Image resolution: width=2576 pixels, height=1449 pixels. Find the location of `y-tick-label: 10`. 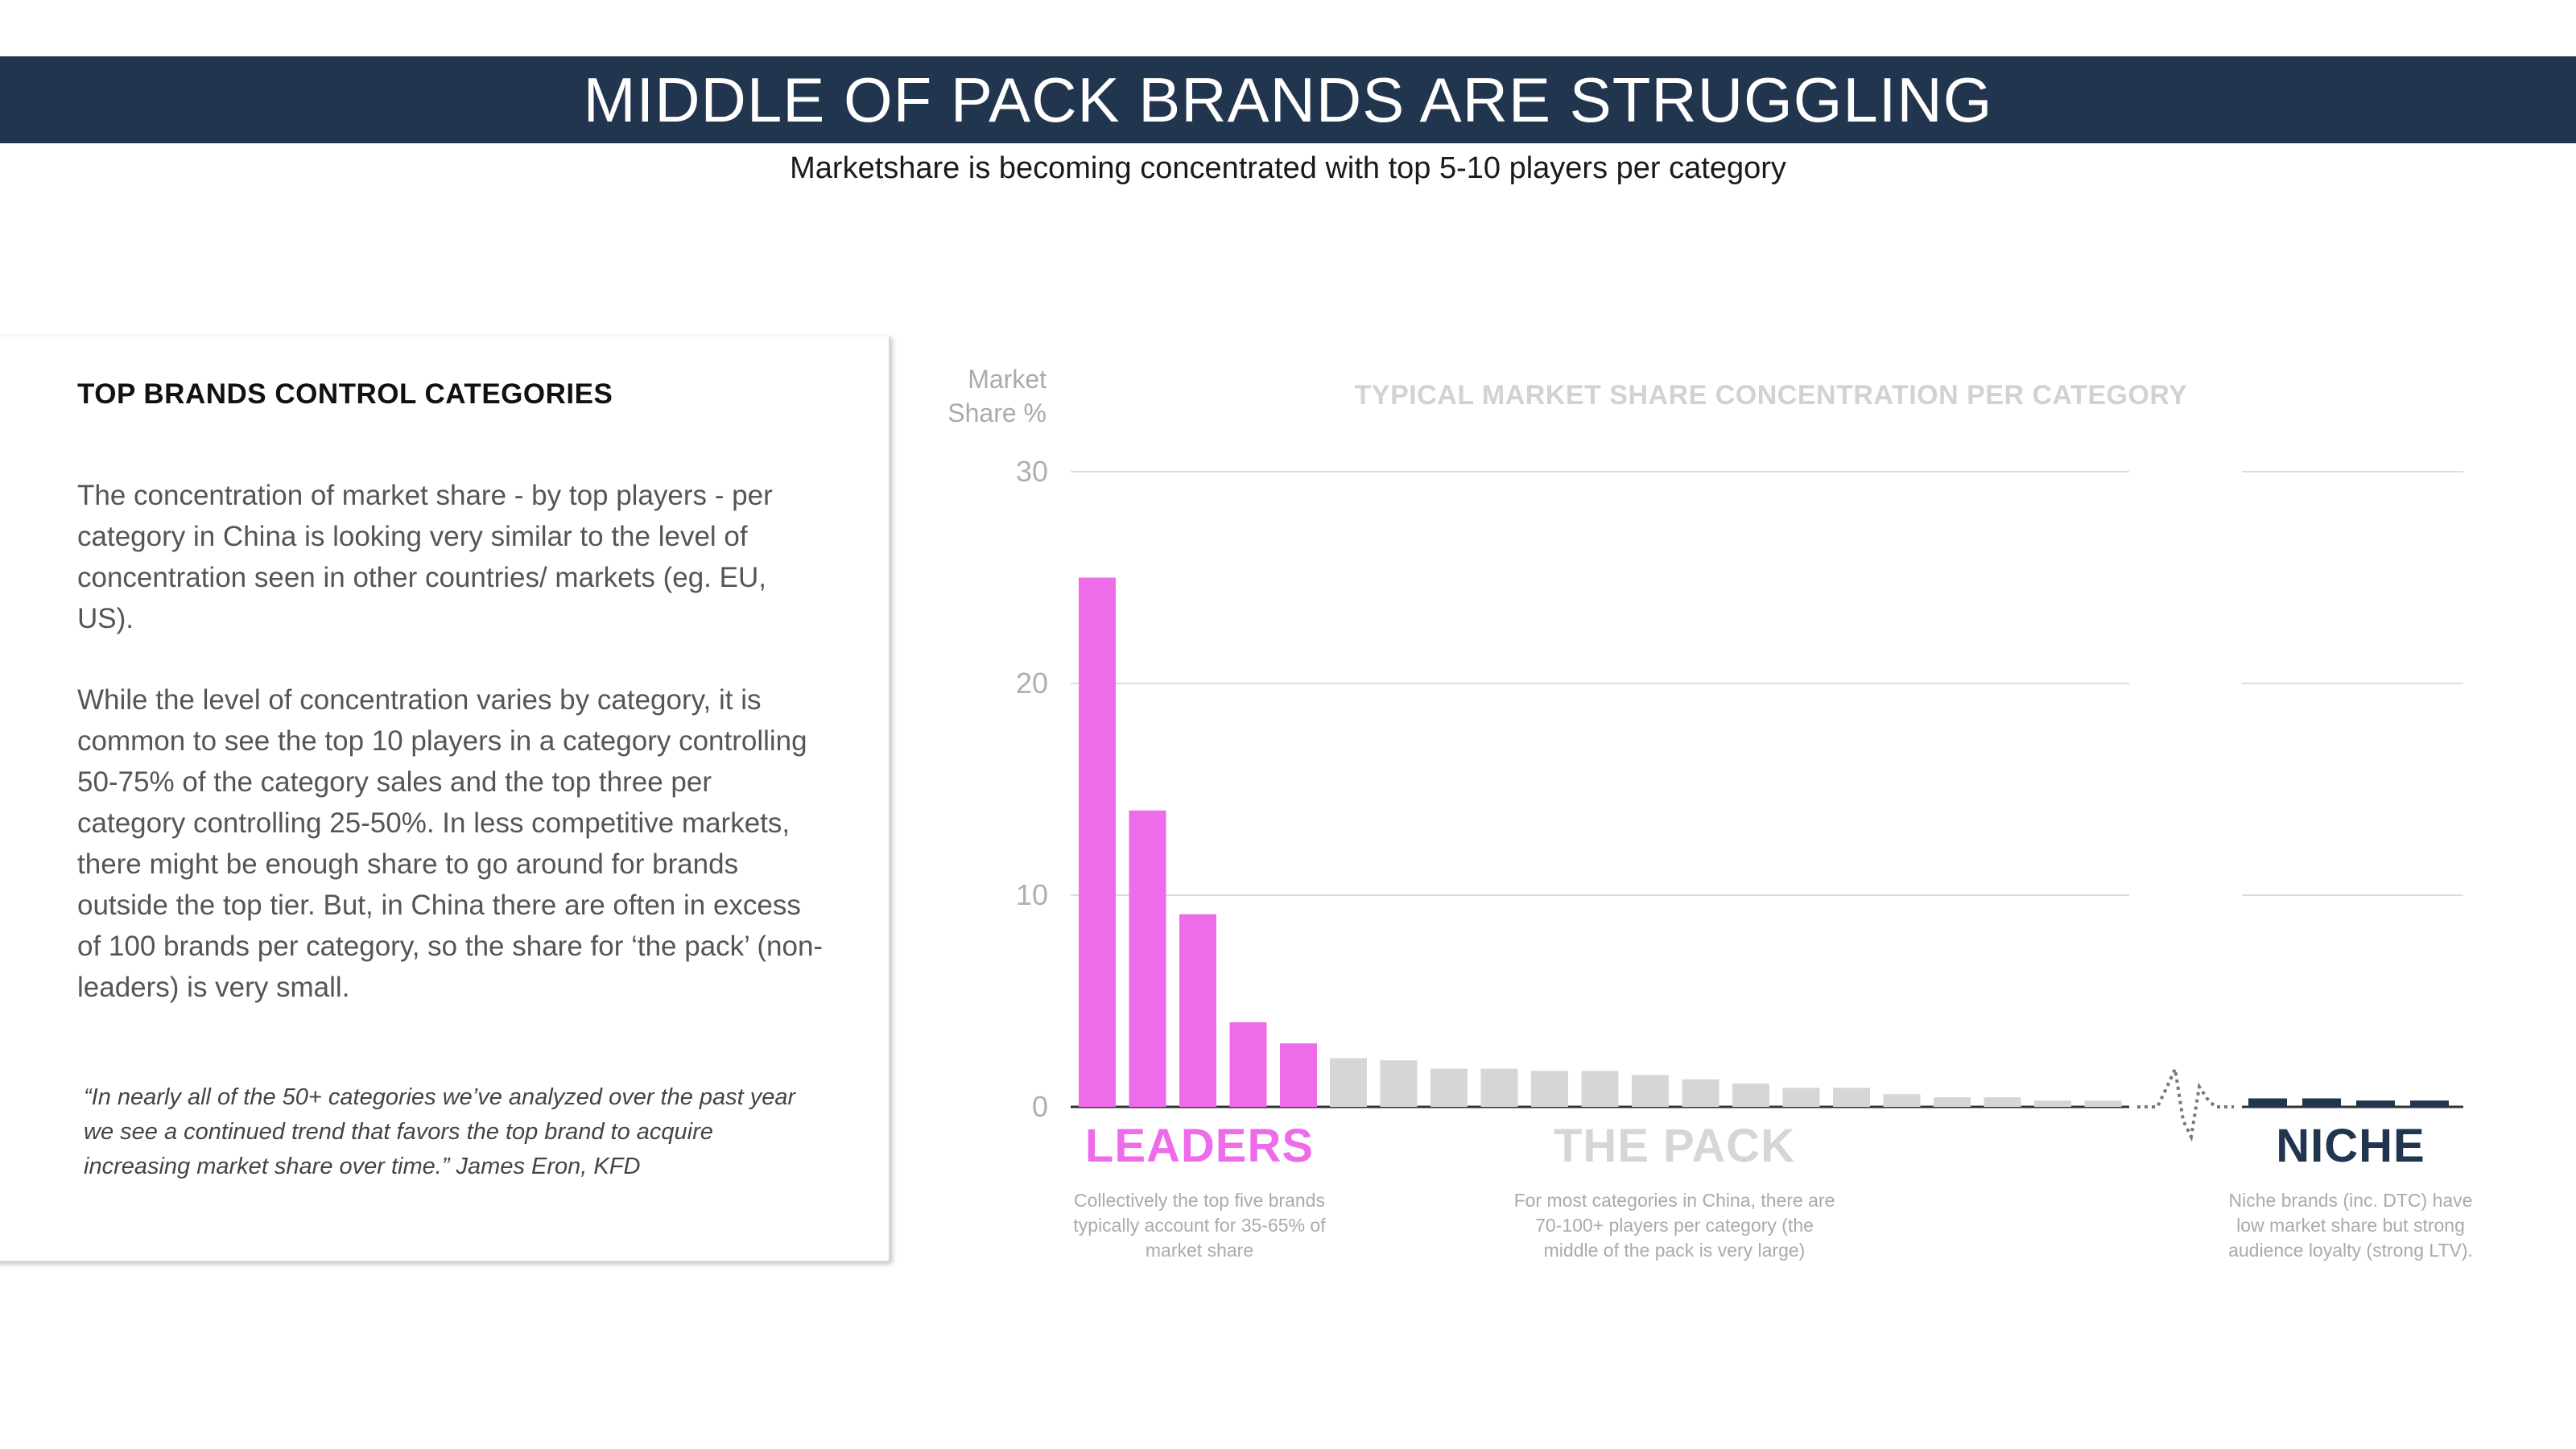

y-tick-label: 10 is located at coordinates (1032, 894).